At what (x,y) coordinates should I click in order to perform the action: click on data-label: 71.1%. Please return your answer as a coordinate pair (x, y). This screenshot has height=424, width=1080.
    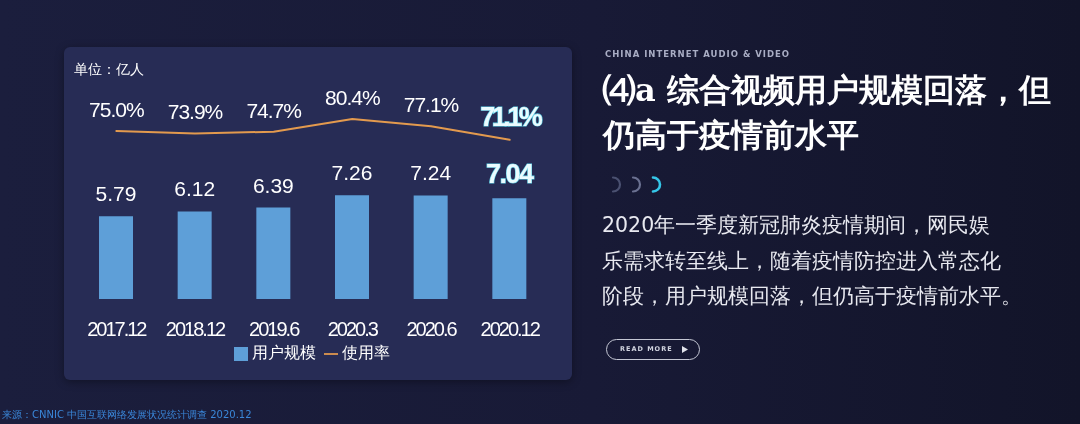
    Looking at the image, I should click on (511, 116).